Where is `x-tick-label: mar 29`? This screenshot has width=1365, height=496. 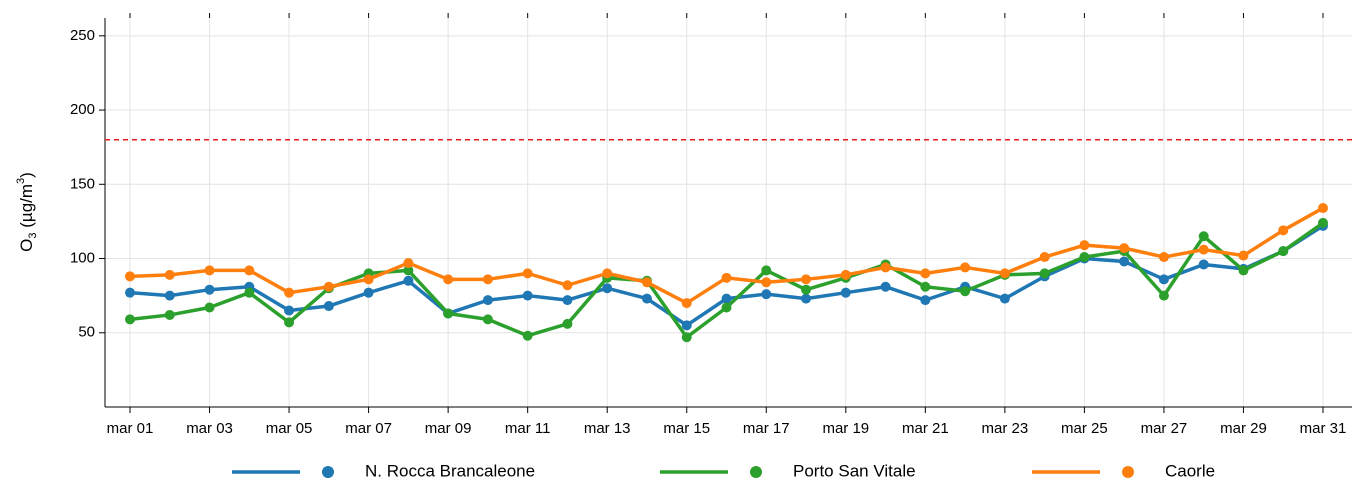 x-tick-label: mar 29 is located at coordinates (1243, 428).